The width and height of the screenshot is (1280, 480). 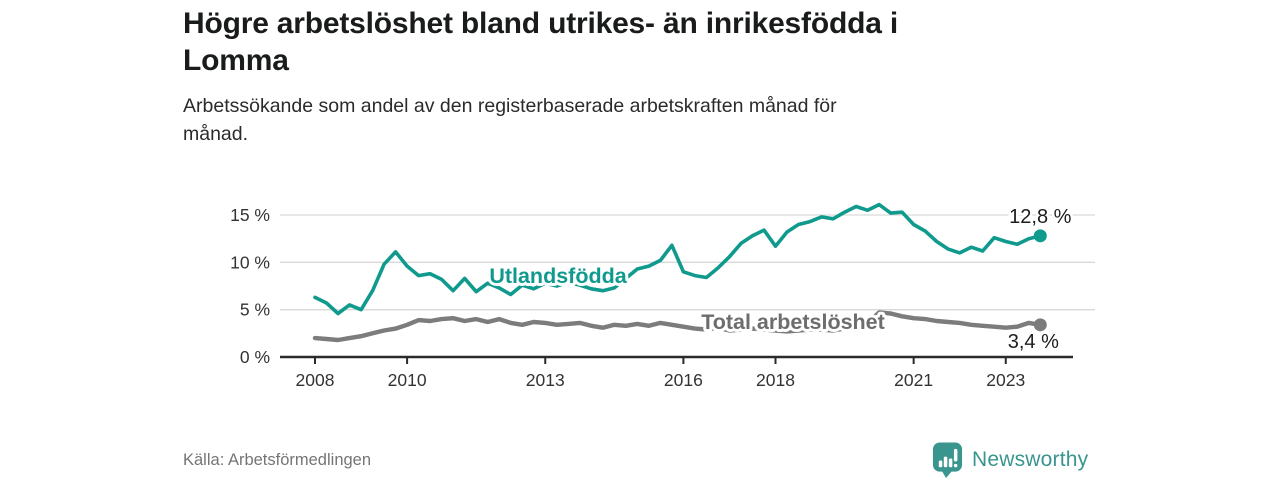 I want to click on series-end-value-label: 12,8 %, so click(x=1040, y=217).